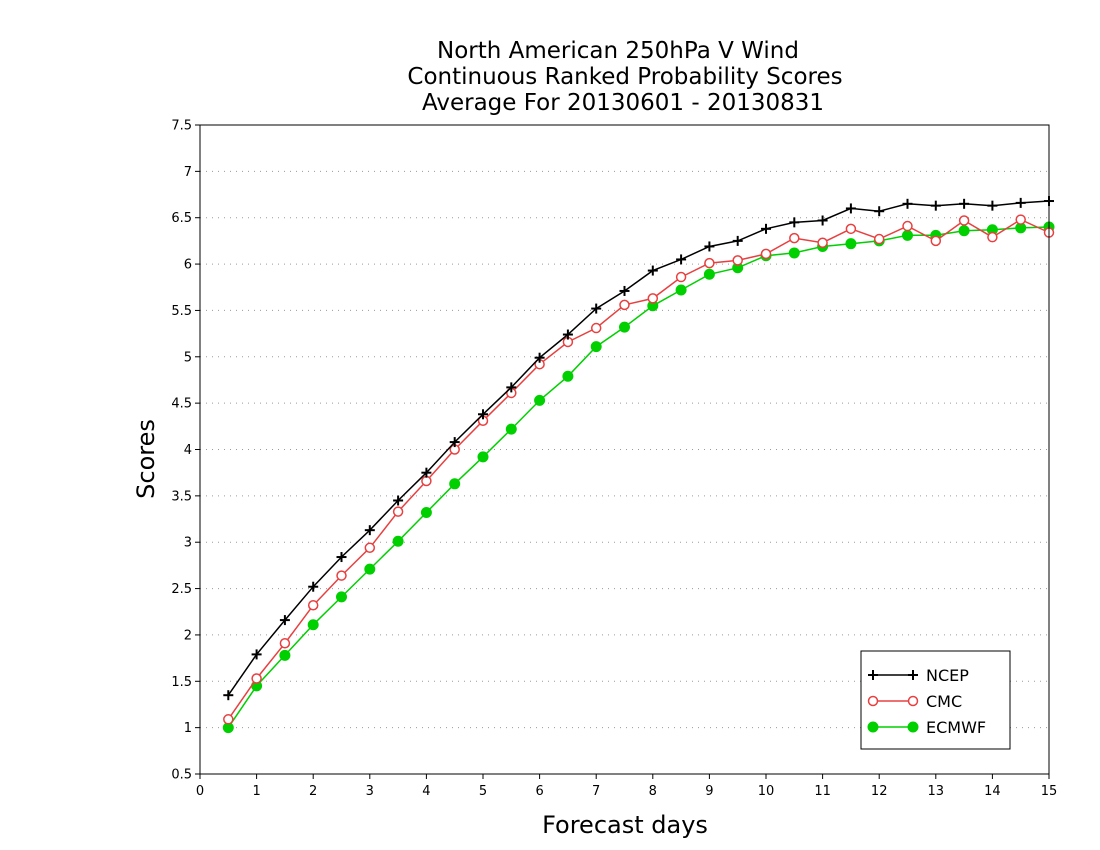 The height and width of the screenshot is (850, 1100). What do you see at coordinates (188, 543) in the screenshot?
I see `y-tick-label: 3` at bounding box center [188, 543].